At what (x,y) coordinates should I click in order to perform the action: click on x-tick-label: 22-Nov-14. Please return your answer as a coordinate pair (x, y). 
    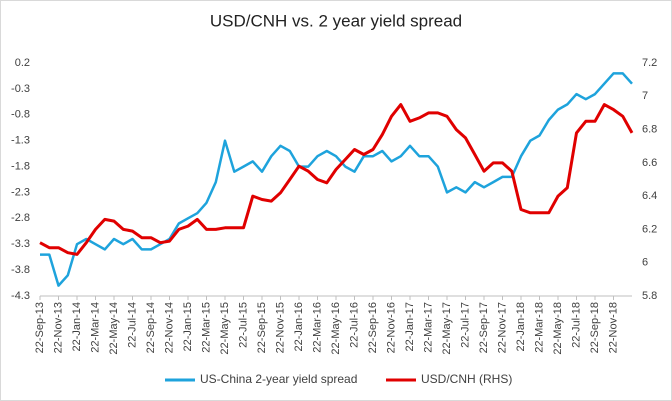
    Looking at the image, I should click on (169, 327).